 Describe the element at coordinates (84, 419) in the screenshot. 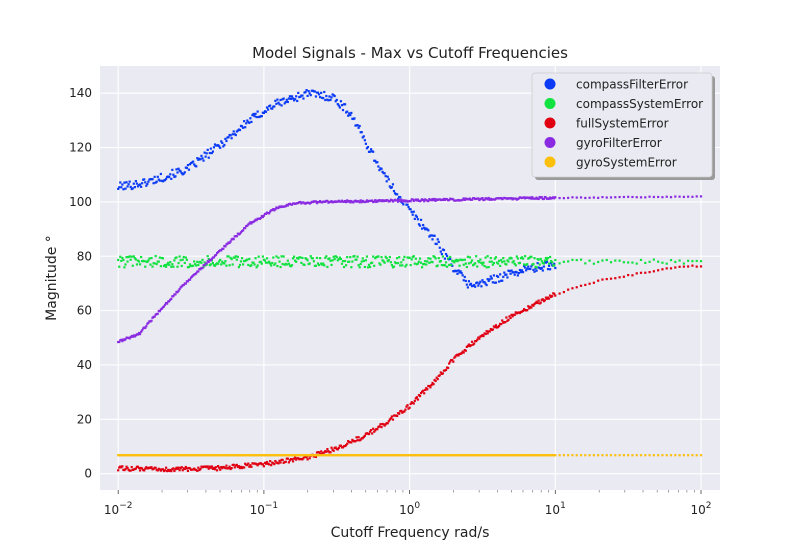

I see `y-tick-label: 20` at that location.